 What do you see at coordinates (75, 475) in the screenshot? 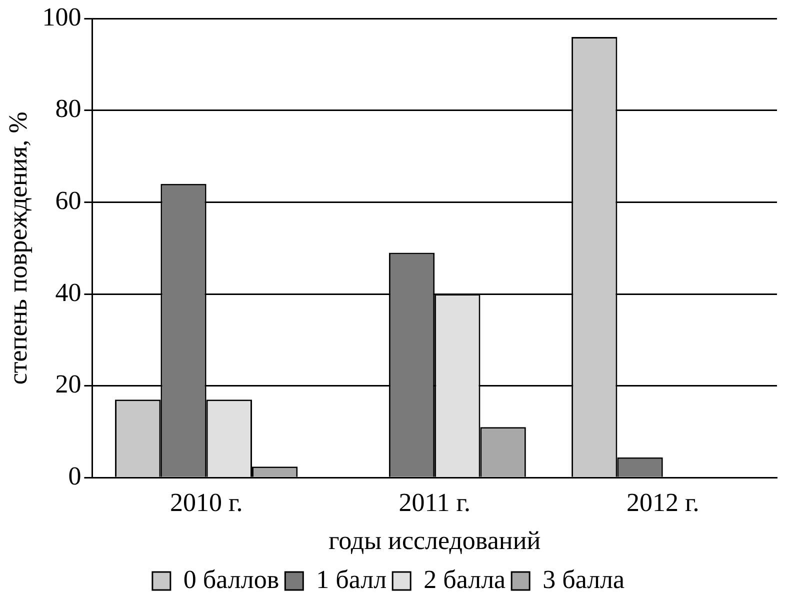
I see `y-tick-label: 0` at bounding box center [75, 475].